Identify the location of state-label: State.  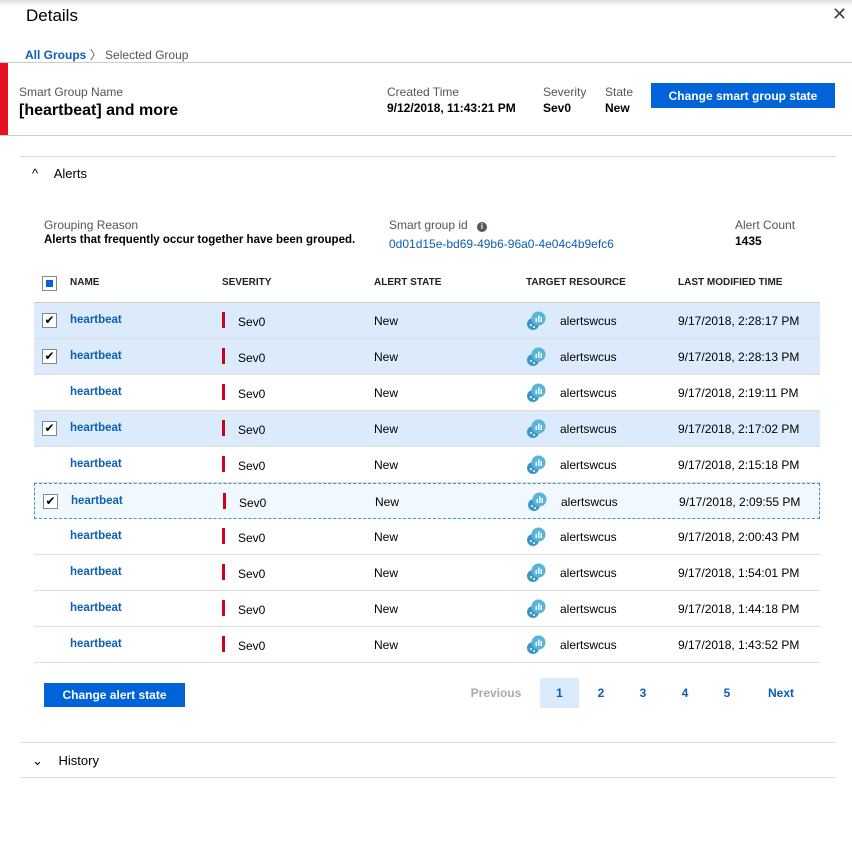
(619, 92).